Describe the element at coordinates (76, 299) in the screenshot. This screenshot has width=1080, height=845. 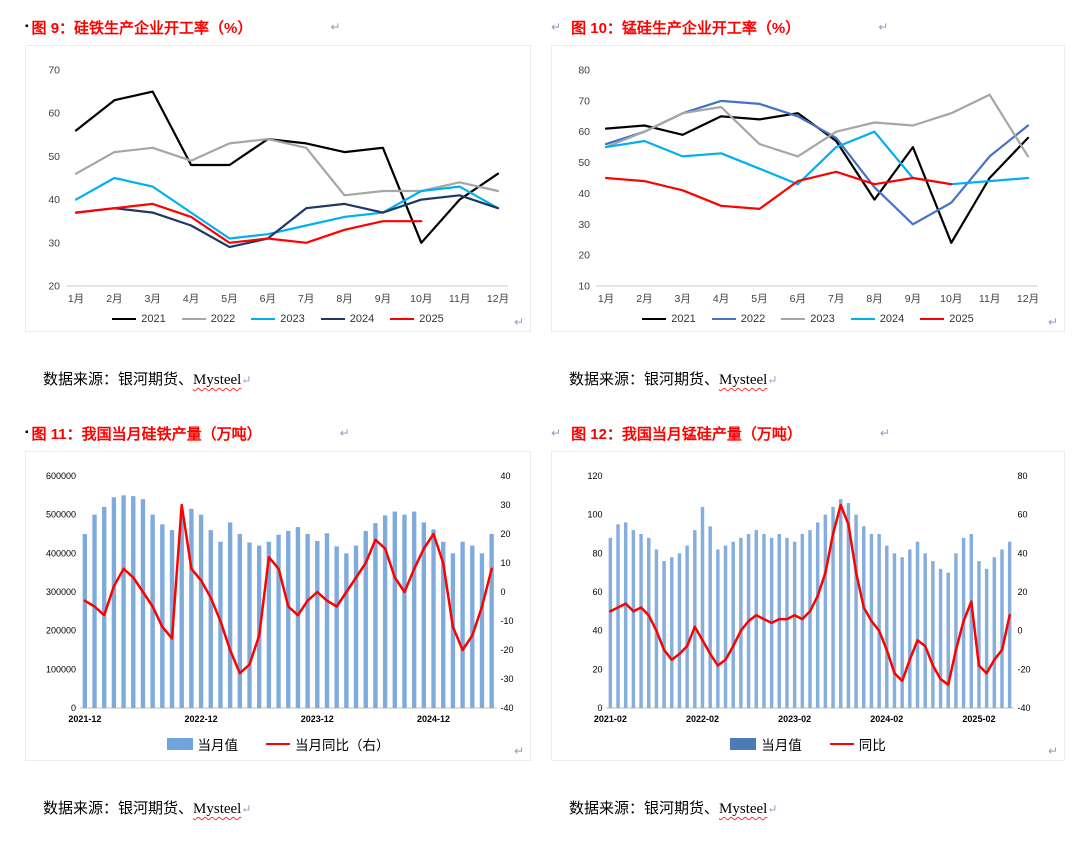
I see `svg-text: 1月` at that location.